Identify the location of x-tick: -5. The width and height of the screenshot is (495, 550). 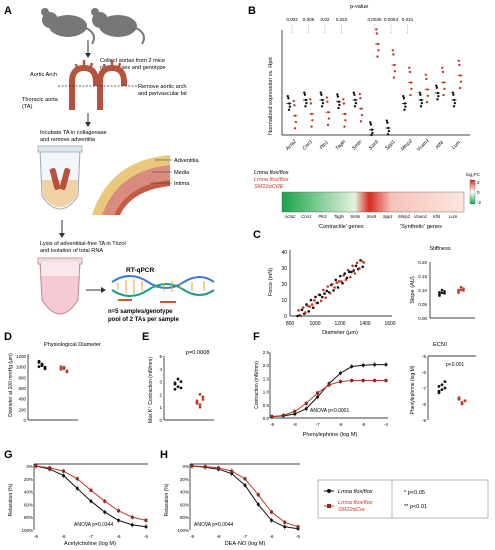
(298, 536).